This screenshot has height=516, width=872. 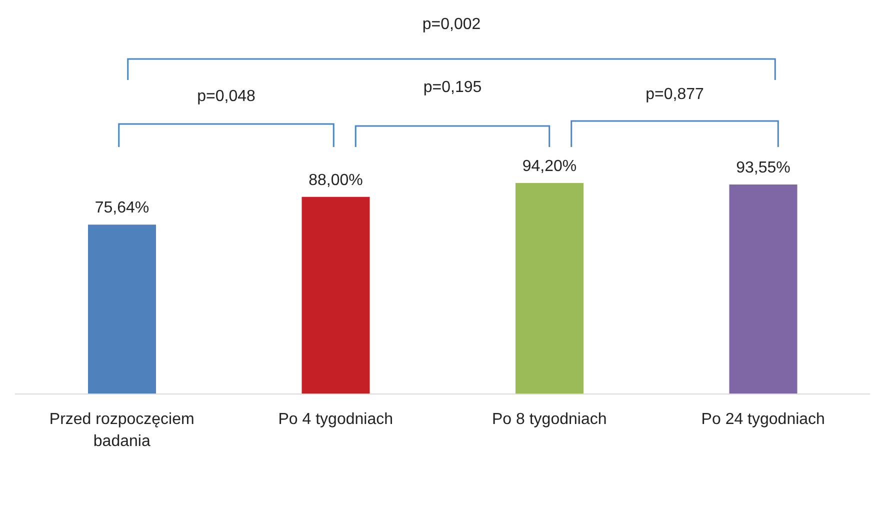 What do you see at coordinates (451, 25) in the screenshot?
I see `text: p=0,002` at bounding box center [451, 25].